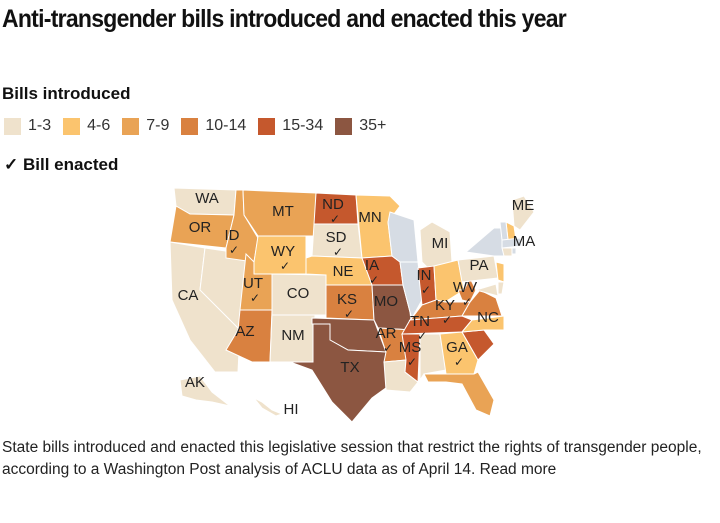 The image size is (720, 523). Describe the element at coordinates (207, 198) in the screenshot. I see `state-label: WA` at that location.